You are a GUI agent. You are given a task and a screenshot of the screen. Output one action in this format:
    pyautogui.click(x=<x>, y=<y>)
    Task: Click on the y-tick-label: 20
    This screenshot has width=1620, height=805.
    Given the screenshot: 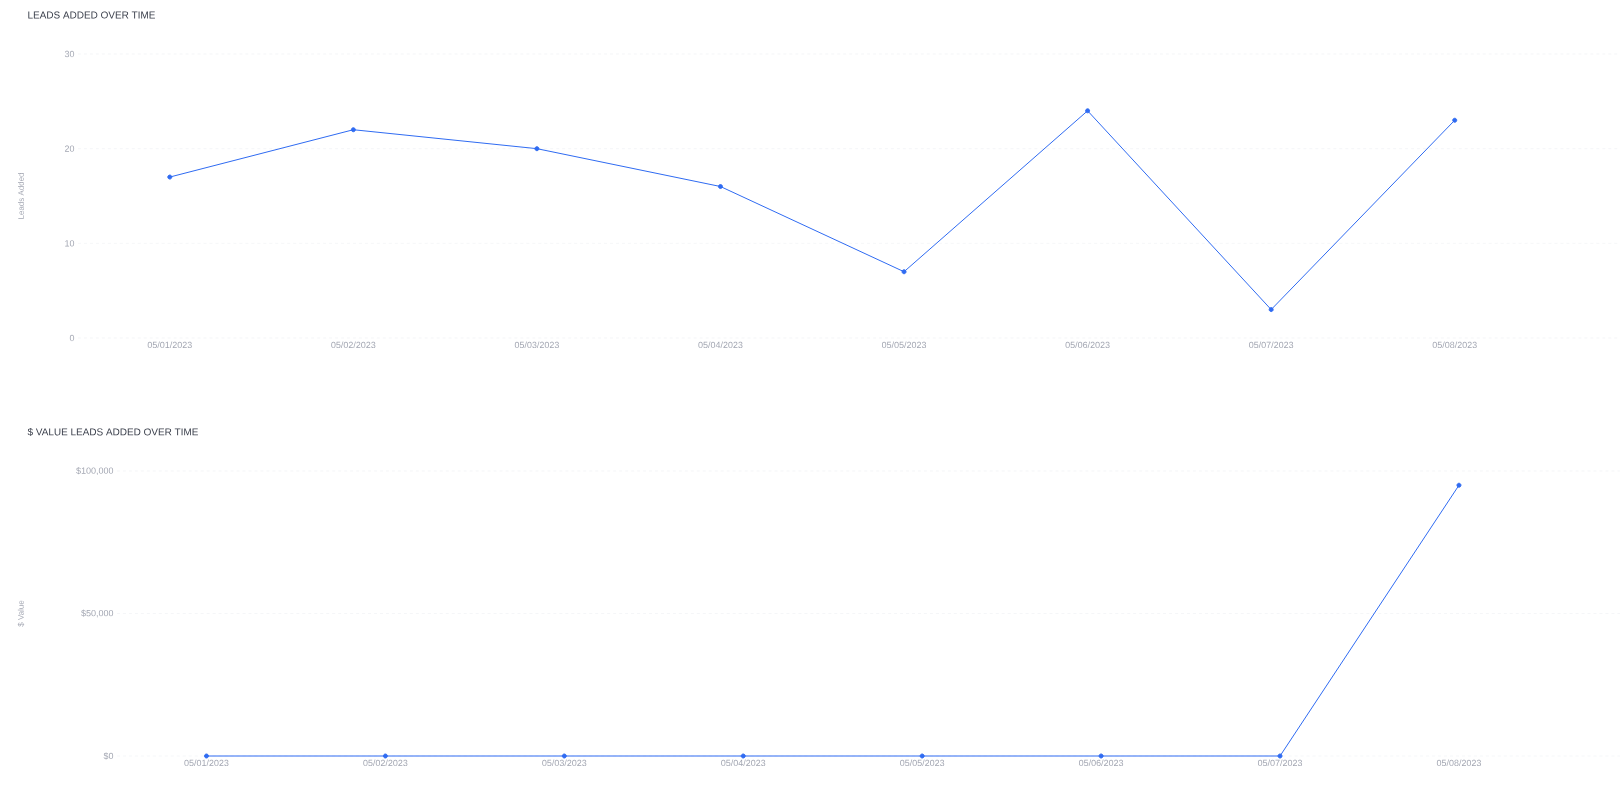 What is the action you would take?
    pyautogui.click(x=69, y=148)
    